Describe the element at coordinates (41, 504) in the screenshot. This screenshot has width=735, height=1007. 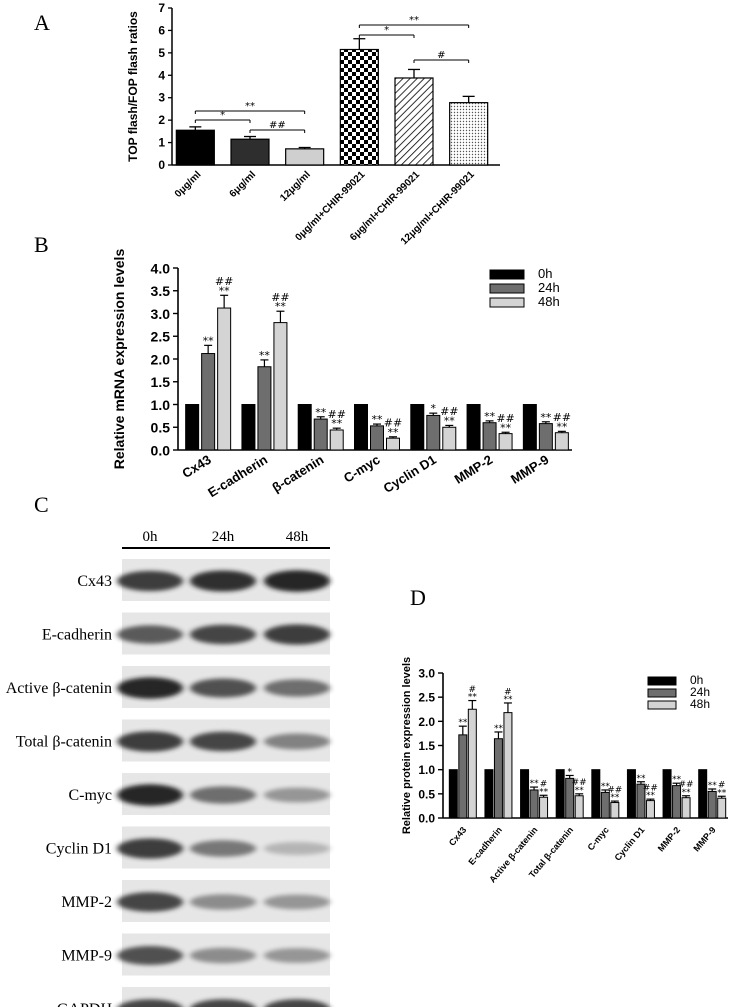
I see `panel-label-c: C` at that location.